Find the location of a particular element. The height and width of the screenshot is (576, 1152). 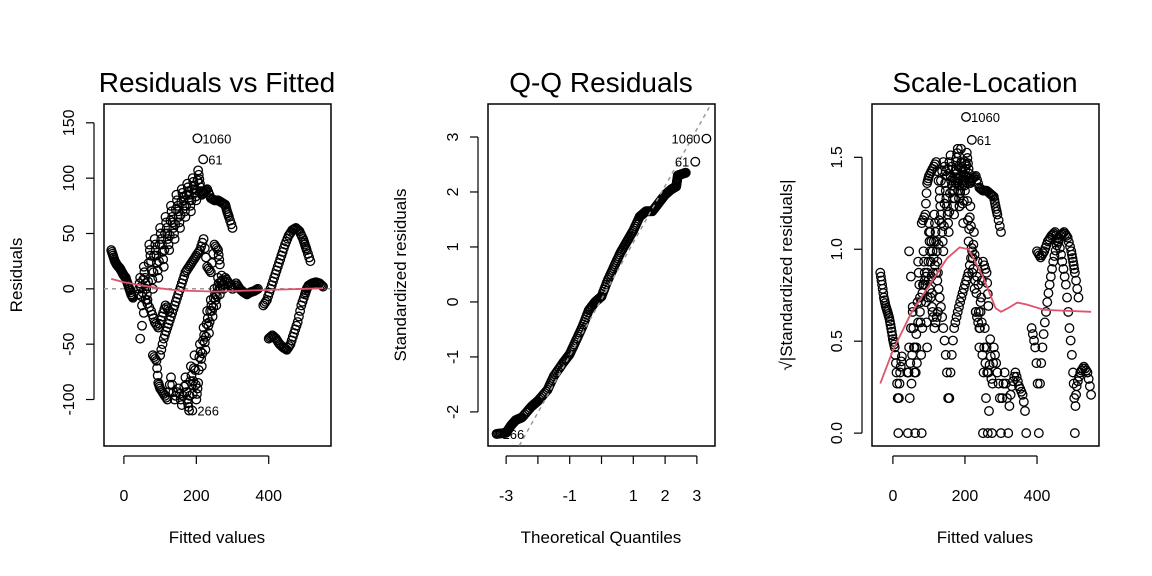

x-axis-label: Fitted values is located at coordinates (217, 537).